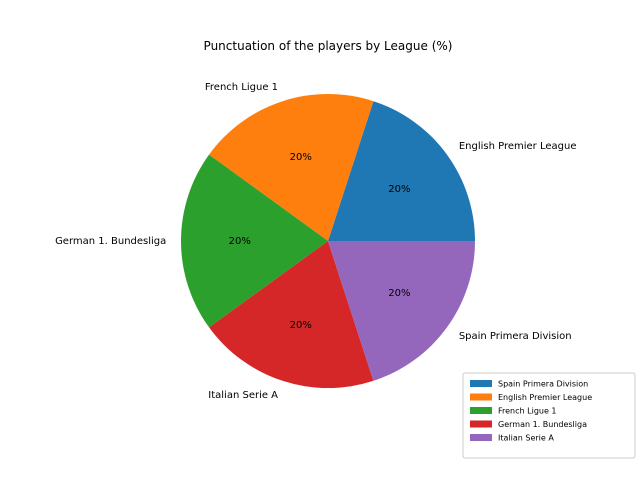 The image size is (640, 480). I want to click on slice-label-1: English Premier League, so click(518, 146).